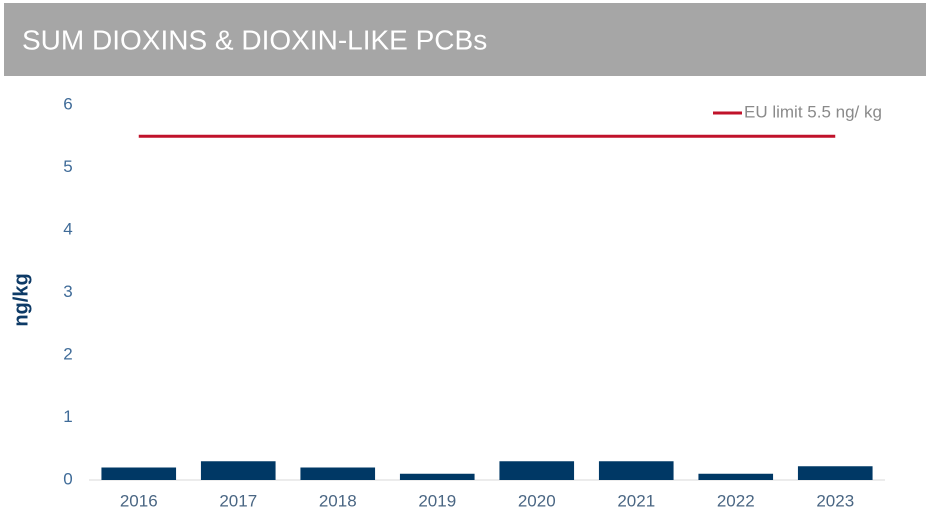 This screenshot has width=926, height=525. What do you see at coordinates (537, 500) in the screenshot?
I see `x-tick-label: 2020` at bounding box center [537, 500].